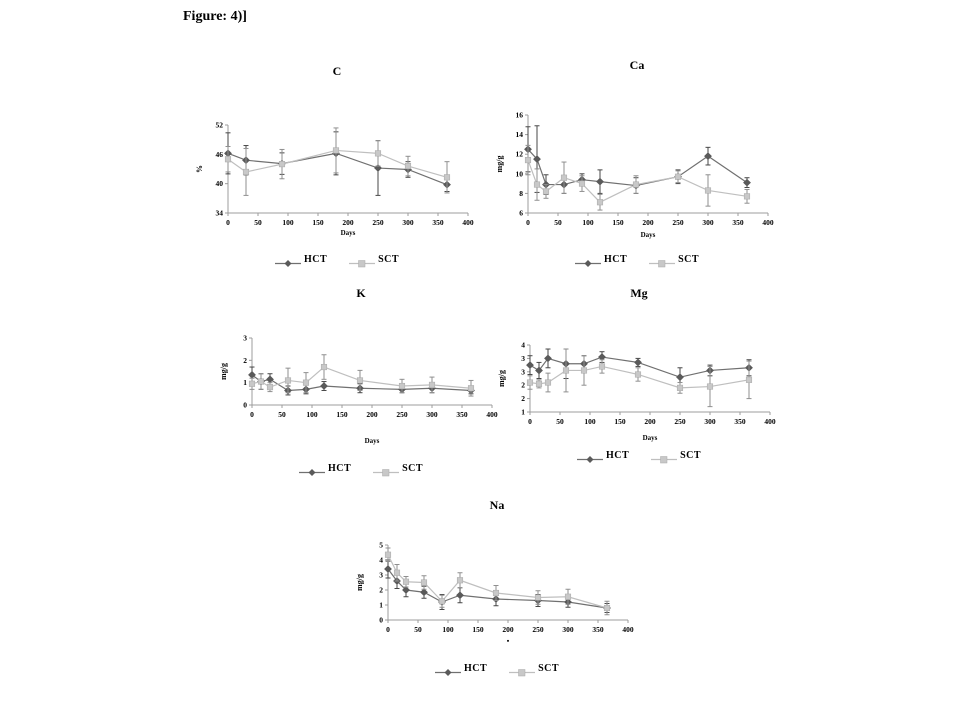 The image size is (960, 720). What do you see at coordinates (520, 154) in the screenshot?
I see `svg-text: 12` at bounding box center [520, 154].